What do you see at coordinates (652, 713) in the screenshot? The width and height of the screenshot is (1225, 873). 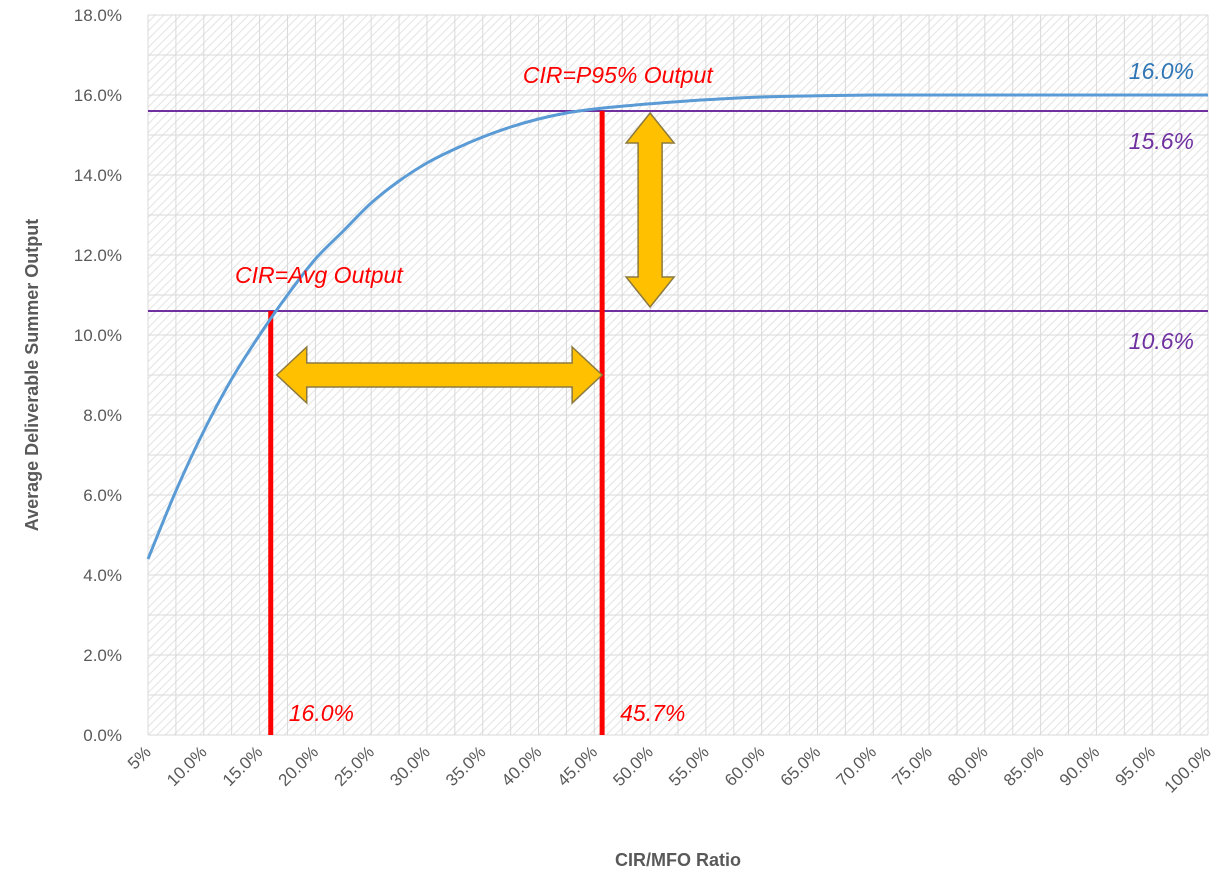 I see `reference-value-label: 45.7%` at bounding box center [652, 713].